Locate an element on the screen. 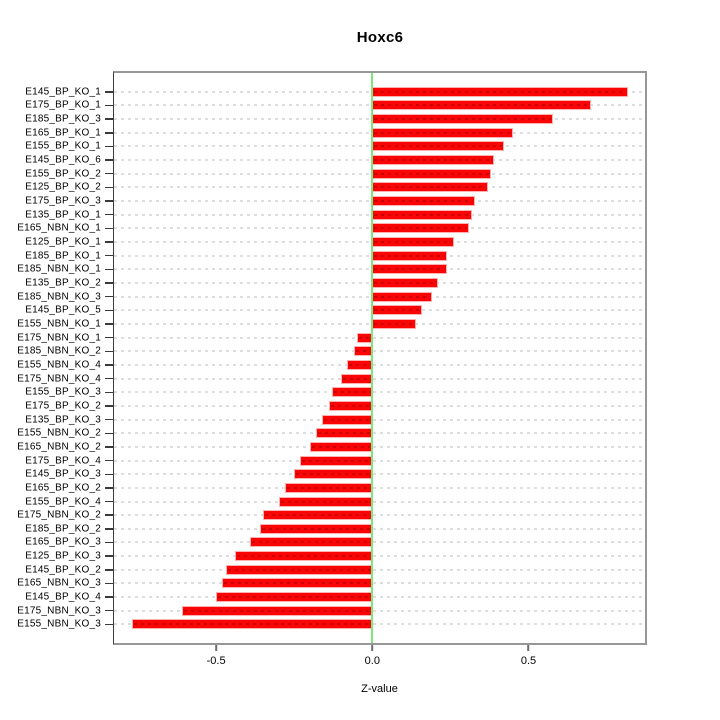 This screenshot has width=720, height=720. category-label: E155_BP_KO_1 is located at coordinates (63, 146).